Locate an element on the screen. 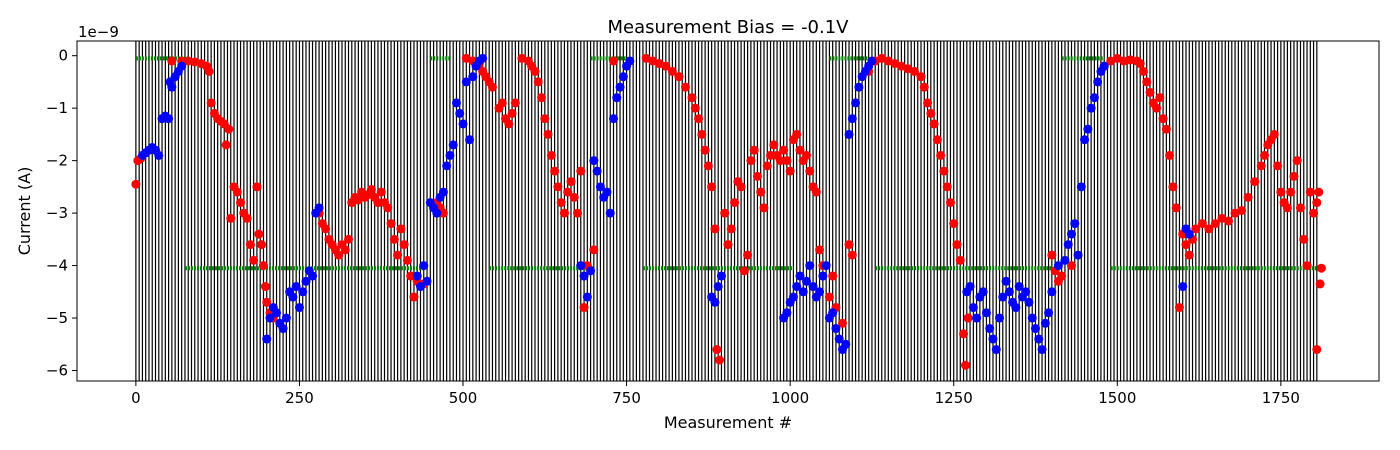 This screenshot has width=1400, height=450. y-tick-label: −1 is located at coordinates (57, 108).